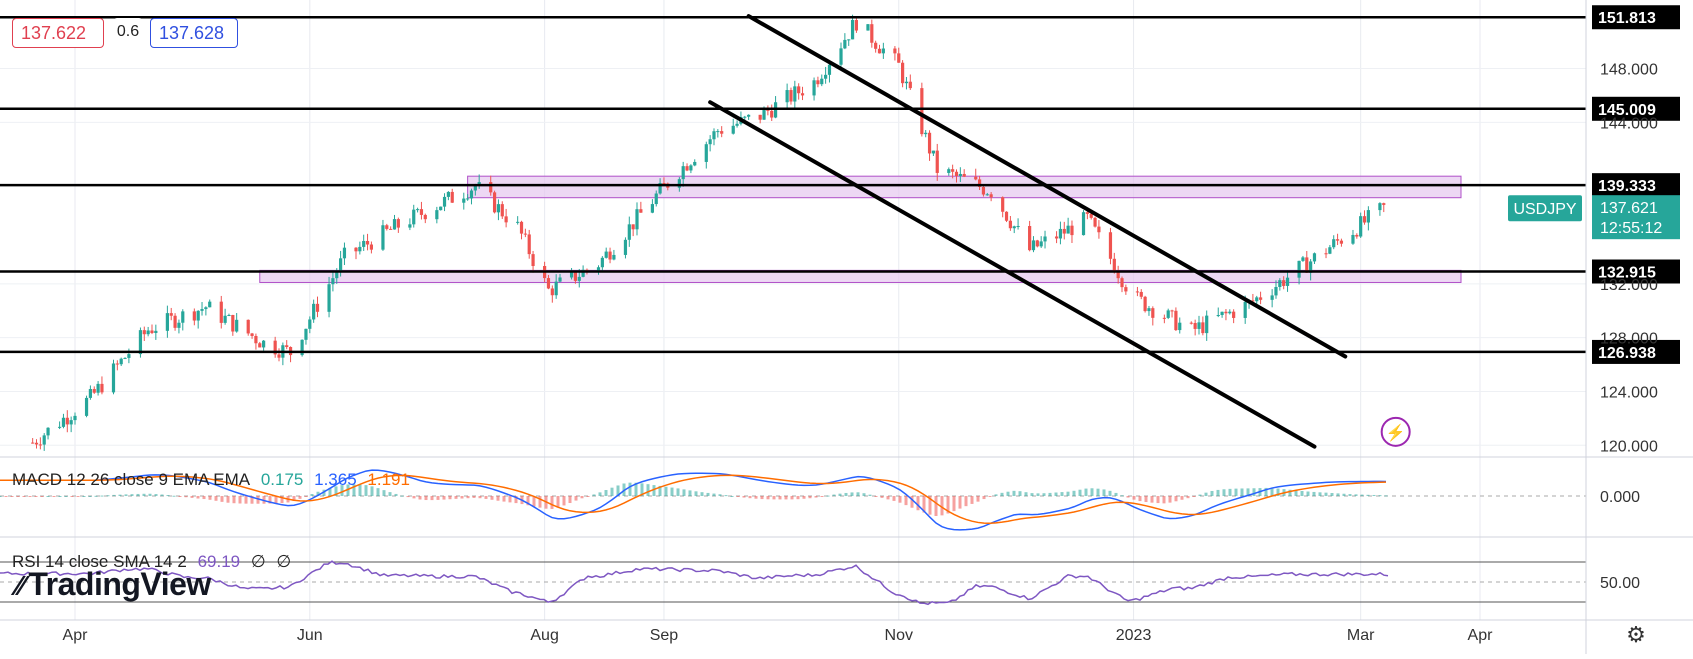 Image resolution: width=1693 pixels, height=659 pixels. Describe the element at coordinates (58, 33) in the screenshot. I see `bid-price-badge: 137.622` at that location.